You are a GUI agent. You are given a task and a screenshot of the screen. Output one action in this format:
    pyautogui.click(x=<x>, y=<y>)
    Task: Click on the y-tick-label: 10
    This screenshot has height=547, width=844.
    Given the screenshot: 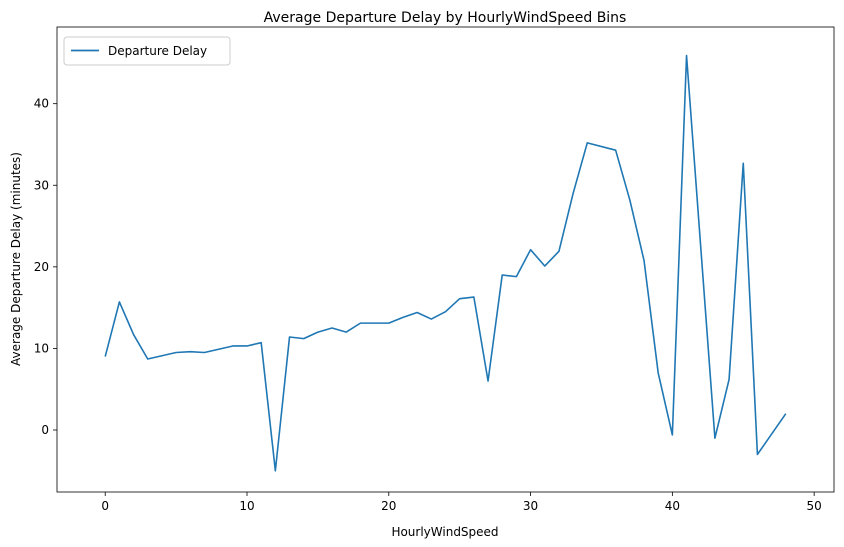 What is the action you would take?
    pyautogui.click(x=41, y=348)
    